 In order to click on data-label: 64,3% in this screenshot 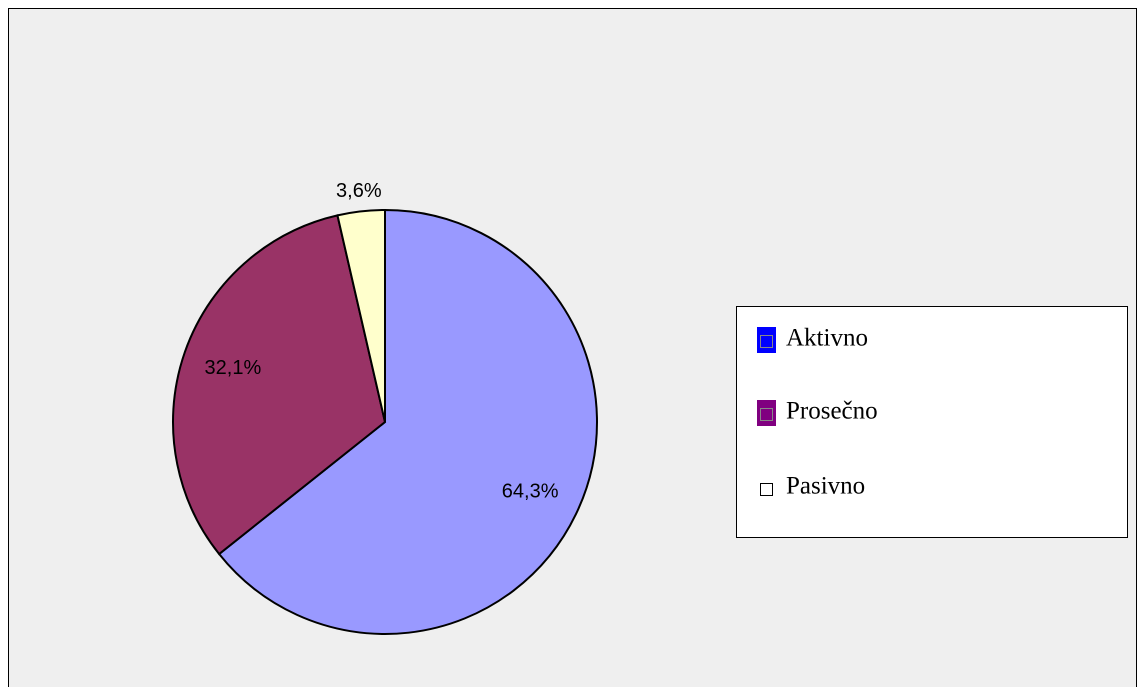, I will do `click(530, 491)`.